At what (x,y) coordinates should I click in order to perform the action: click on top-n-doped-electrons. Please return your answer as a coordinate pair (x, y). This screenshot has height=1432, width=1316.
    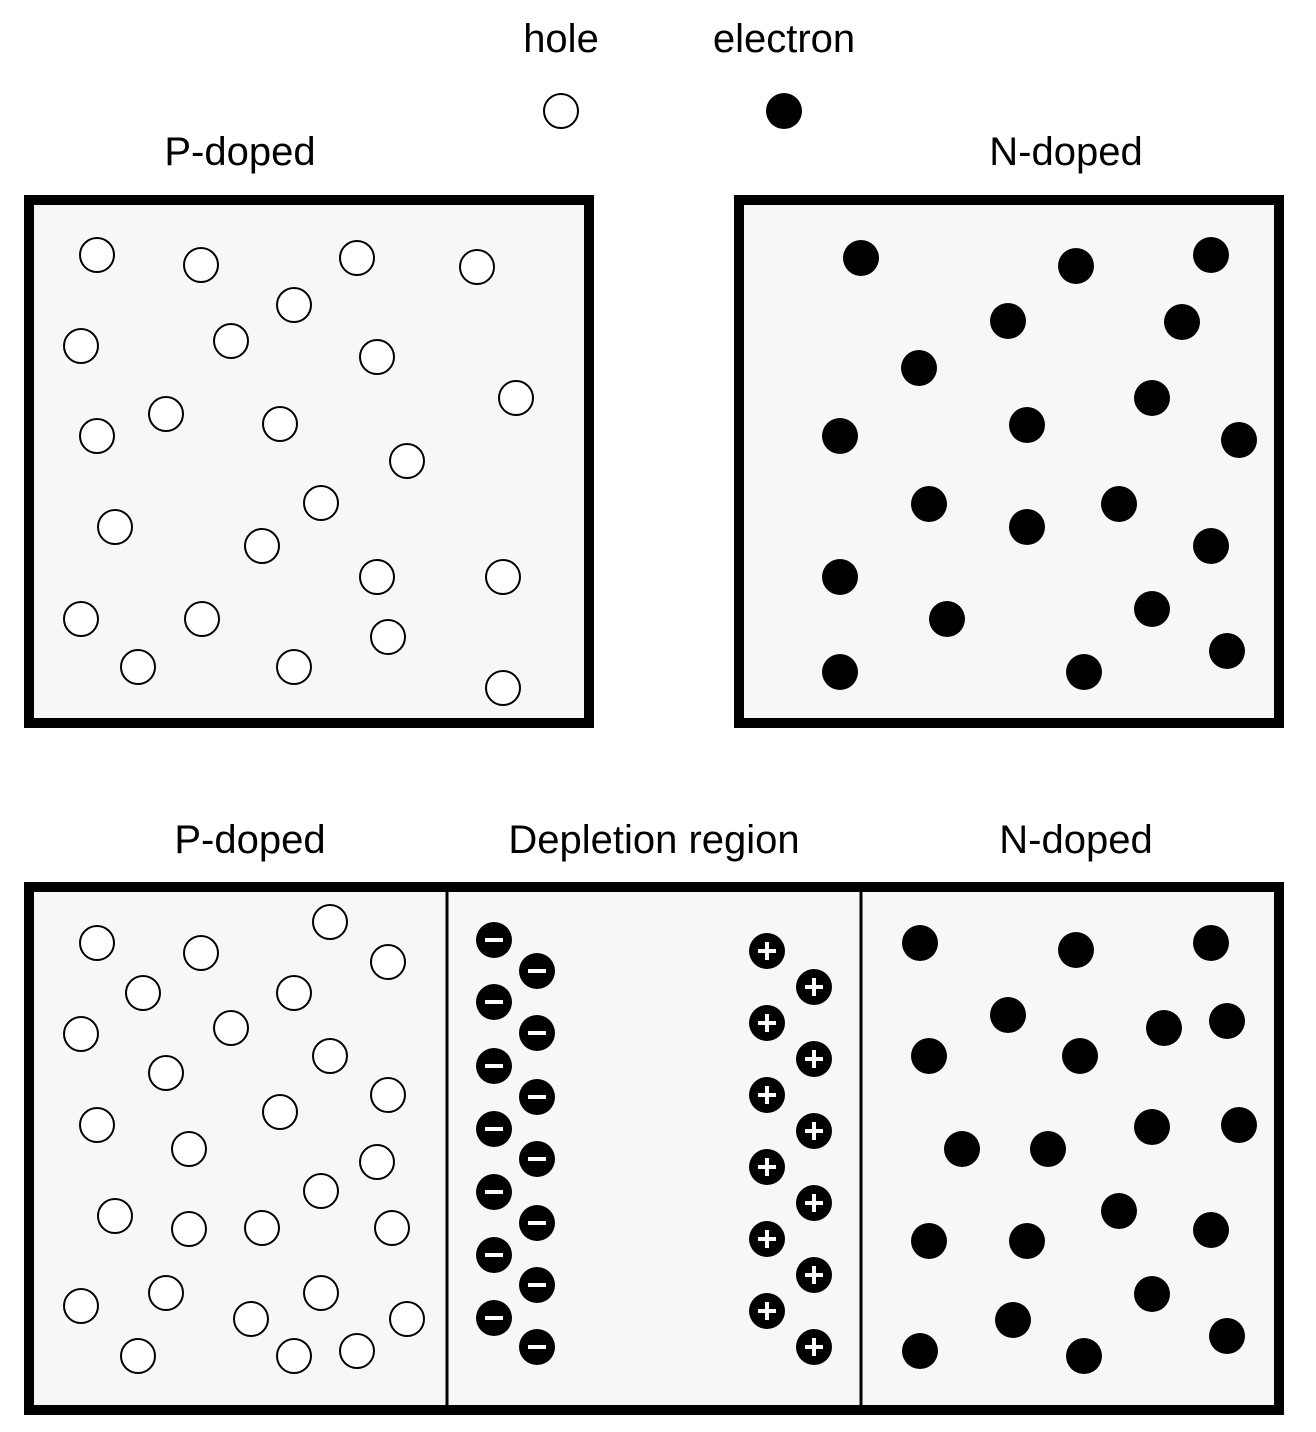
    Looking at the image, I should click on (1039, 463).